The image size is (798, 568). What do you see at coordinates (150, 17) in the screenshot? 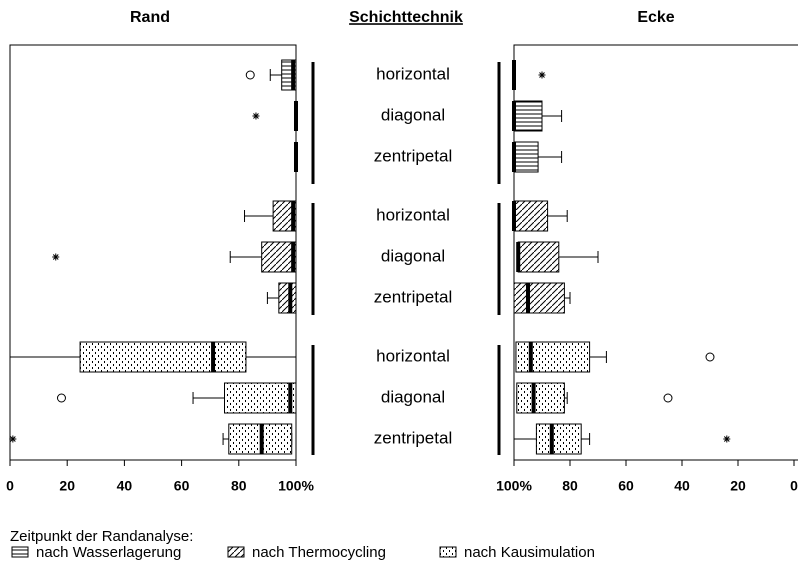
I see `panel-title: Rand` at bounding box center [150, 17].